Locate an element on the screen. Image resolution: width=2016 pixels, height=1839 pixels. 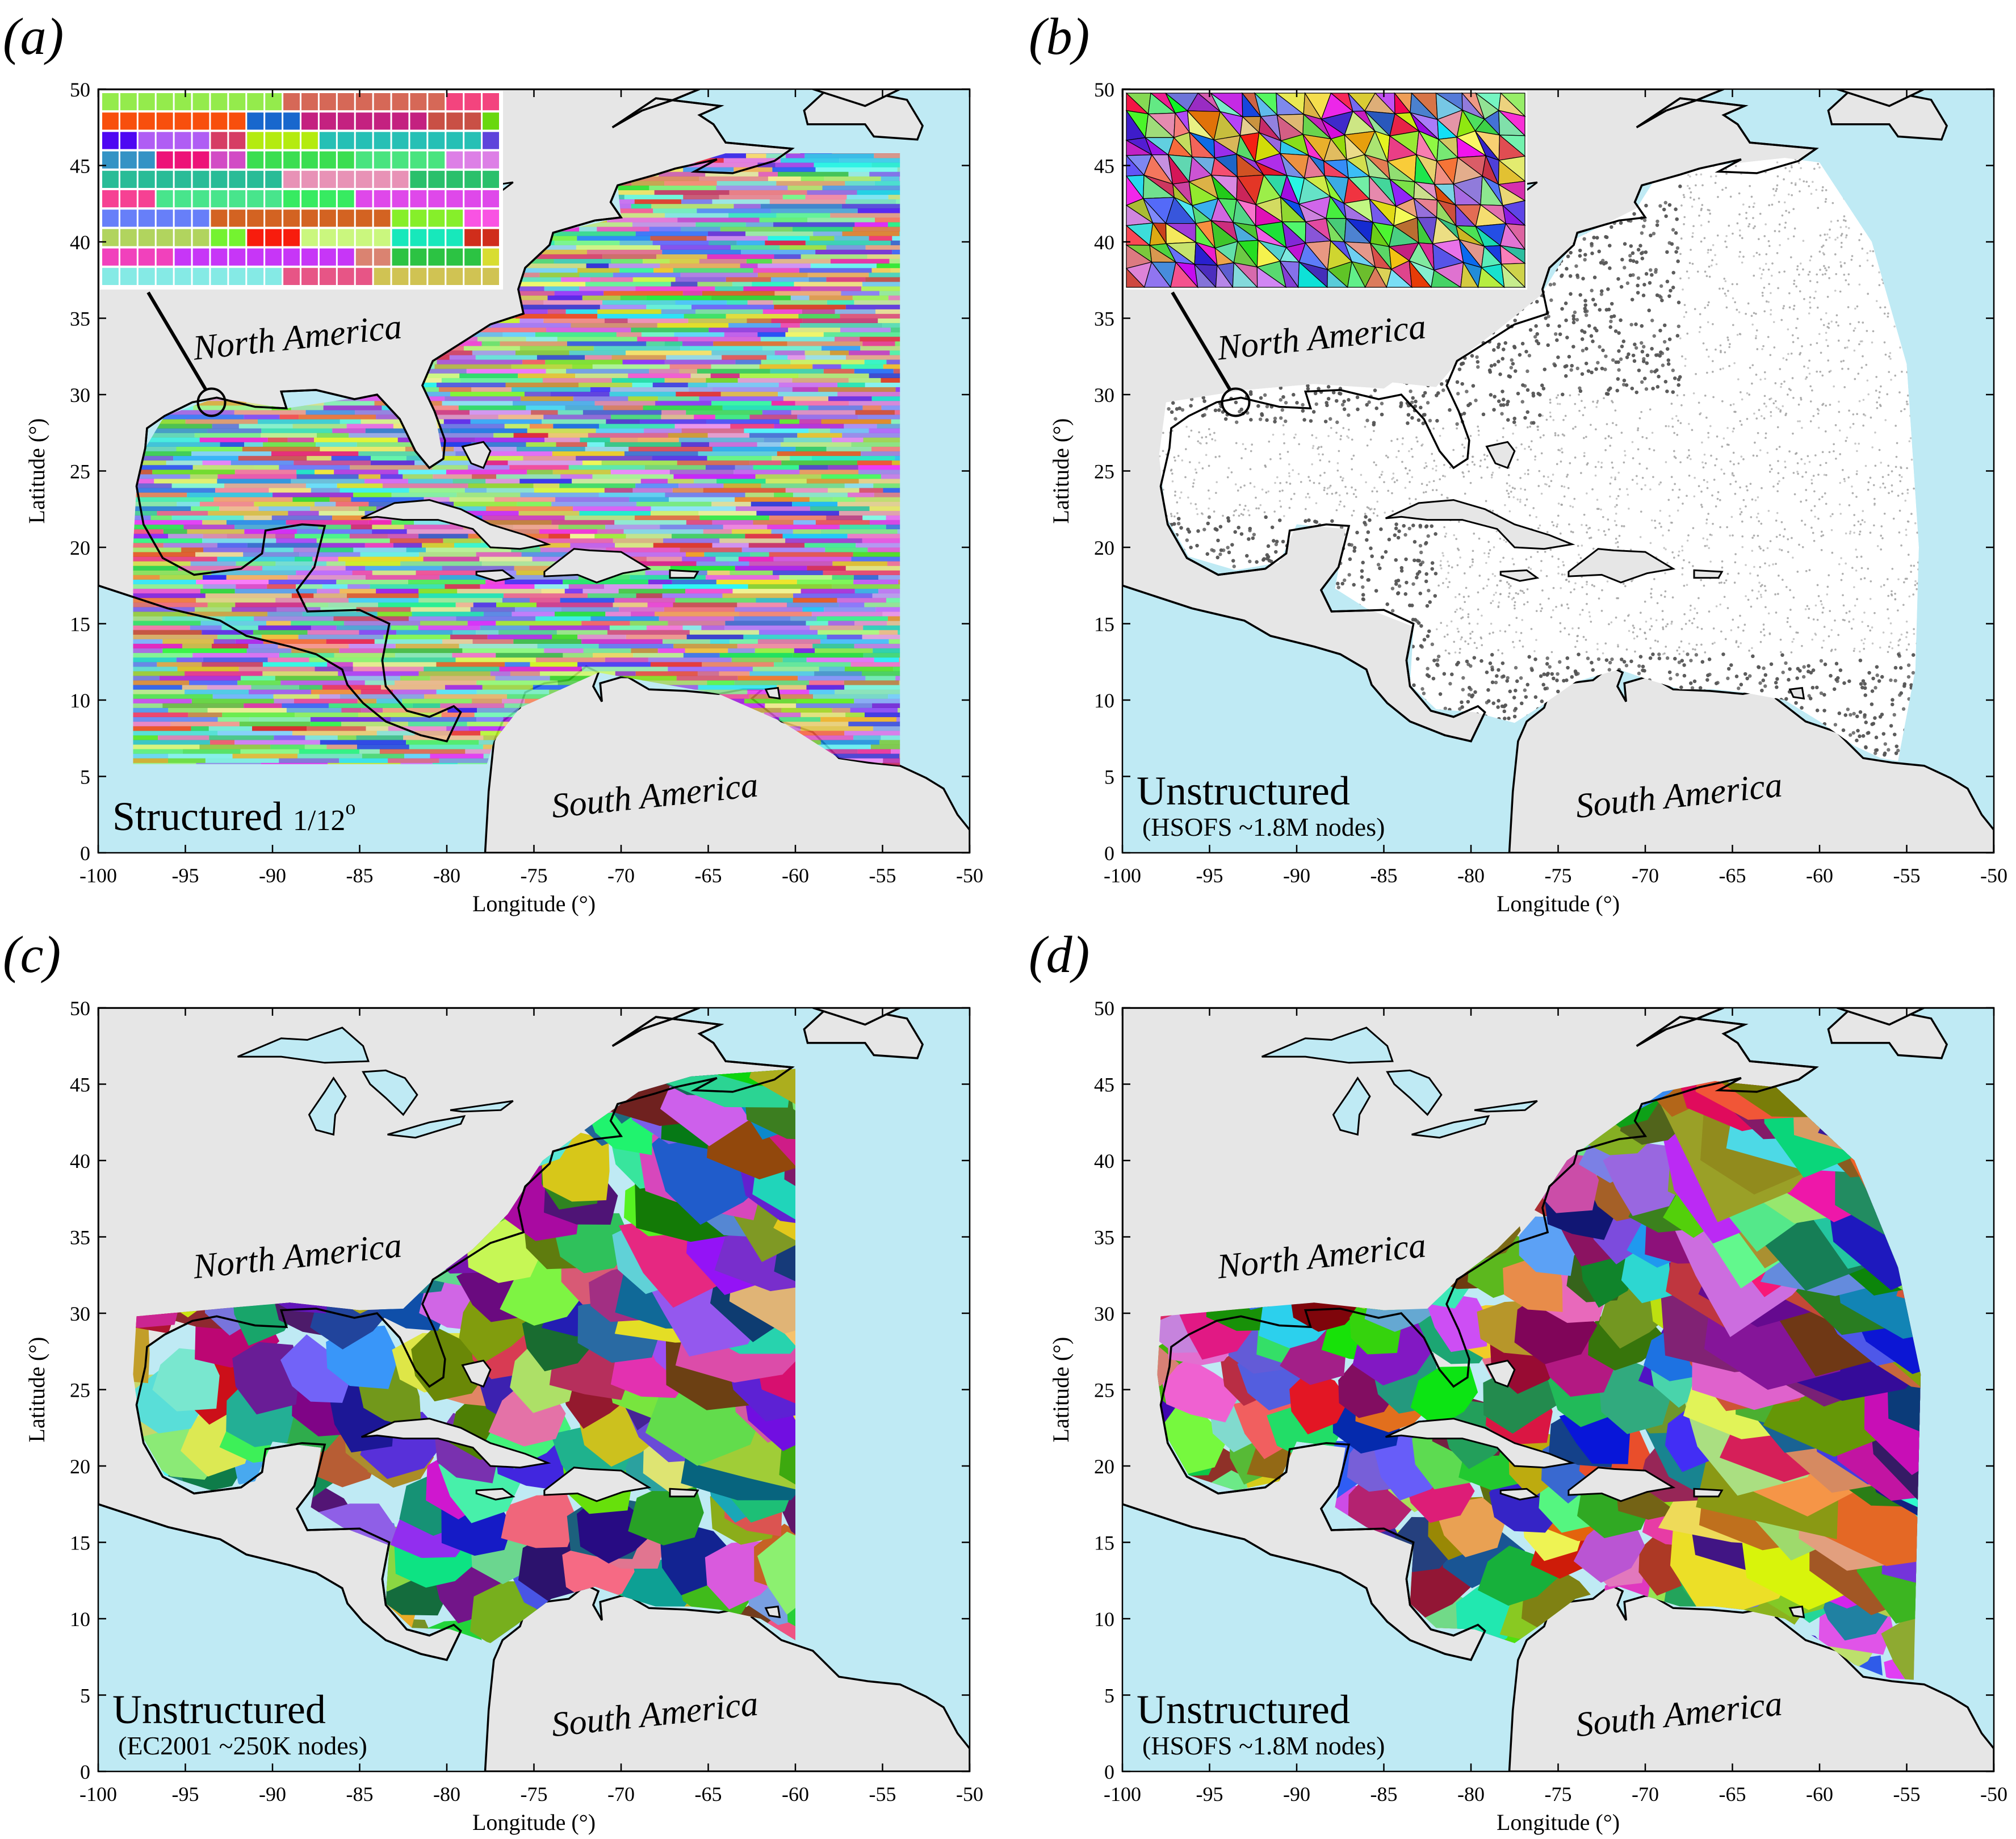
y-tick-label: 20 is located at coordinates (1104, 1467).